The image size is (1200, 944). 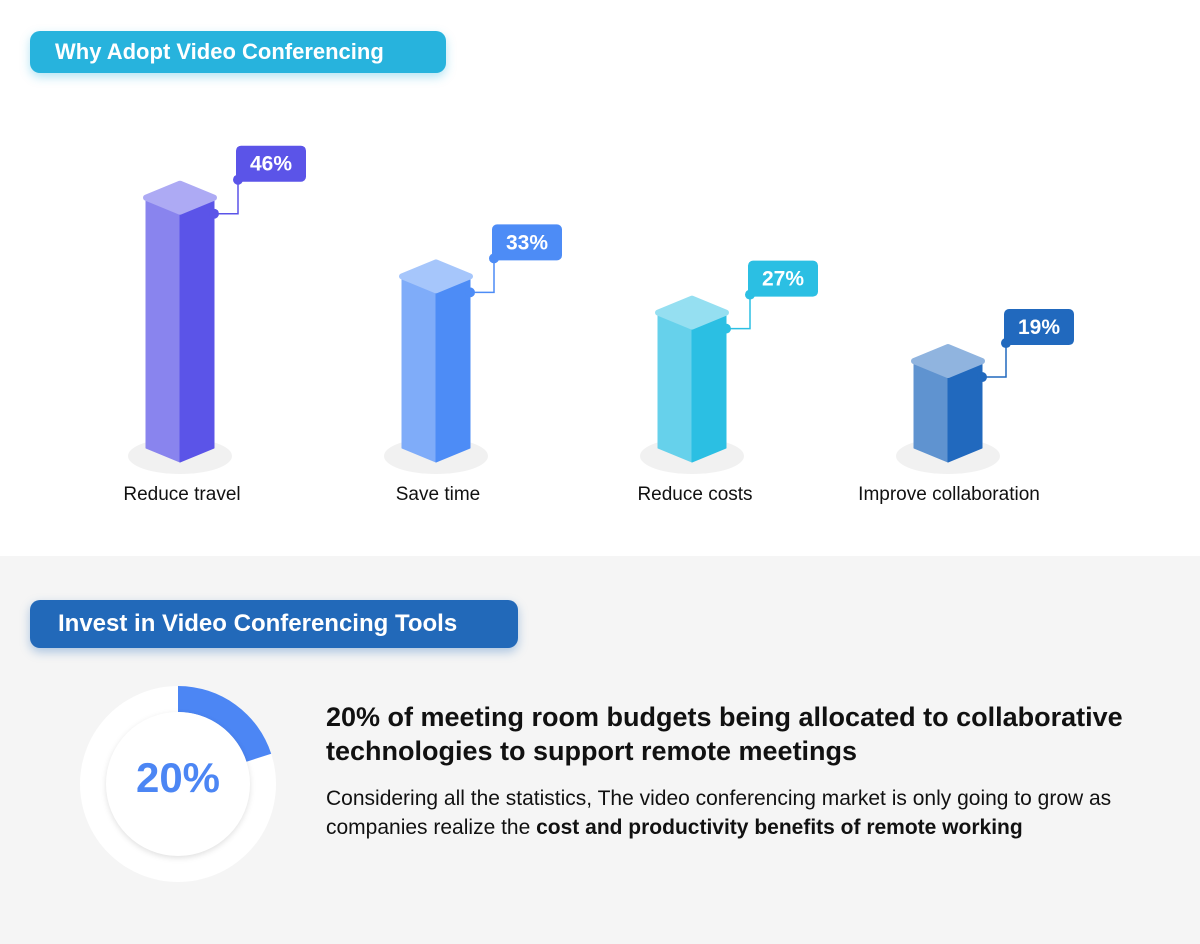 What do you see at coordinates (692, 312) in the screenshot?
I see `bar-top-reduce-costs` at bounding box center [692, 312].